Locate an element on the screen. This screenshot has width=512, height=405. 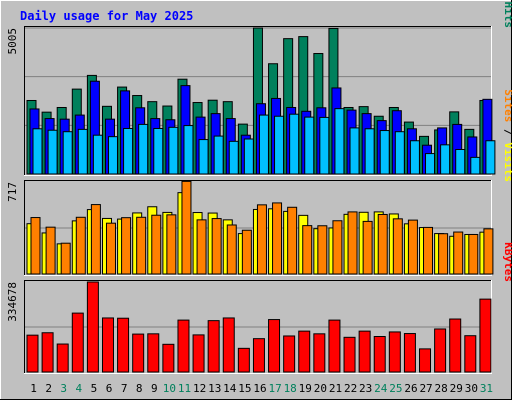
legend-part-traffic: Hits is located at coordinates (507, 15).